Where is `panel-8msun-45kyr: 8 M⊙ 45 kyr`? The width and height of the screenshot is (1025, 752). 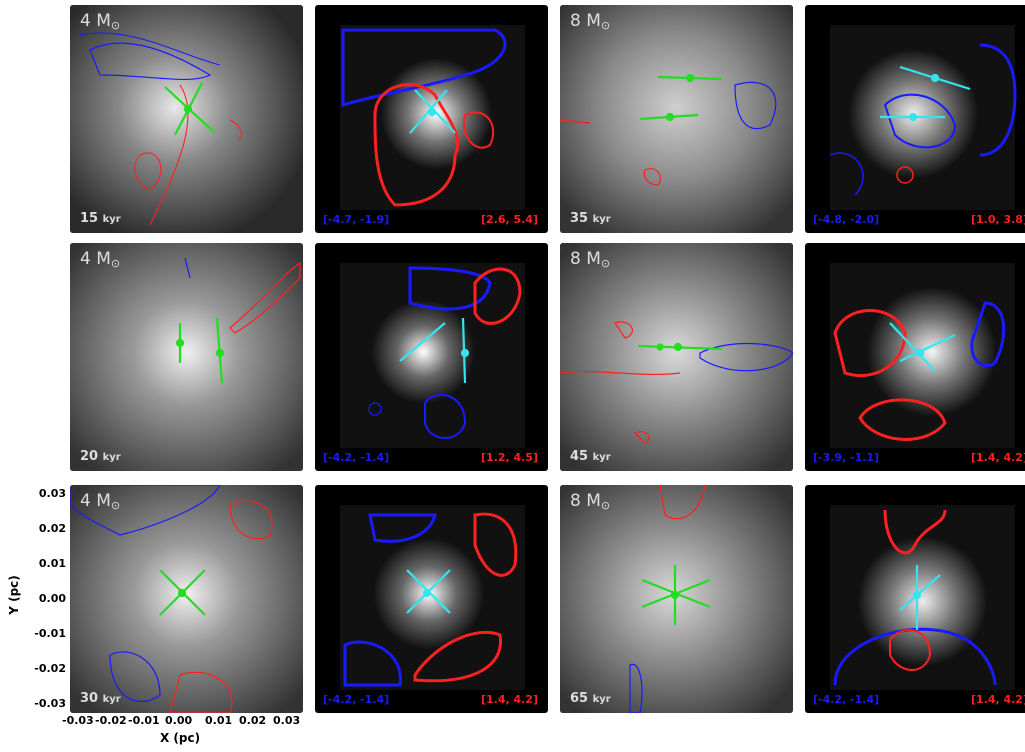
panel-8msun-45kyr: 8 M⊙ 45 kyr is located at coordinates (676, 357).